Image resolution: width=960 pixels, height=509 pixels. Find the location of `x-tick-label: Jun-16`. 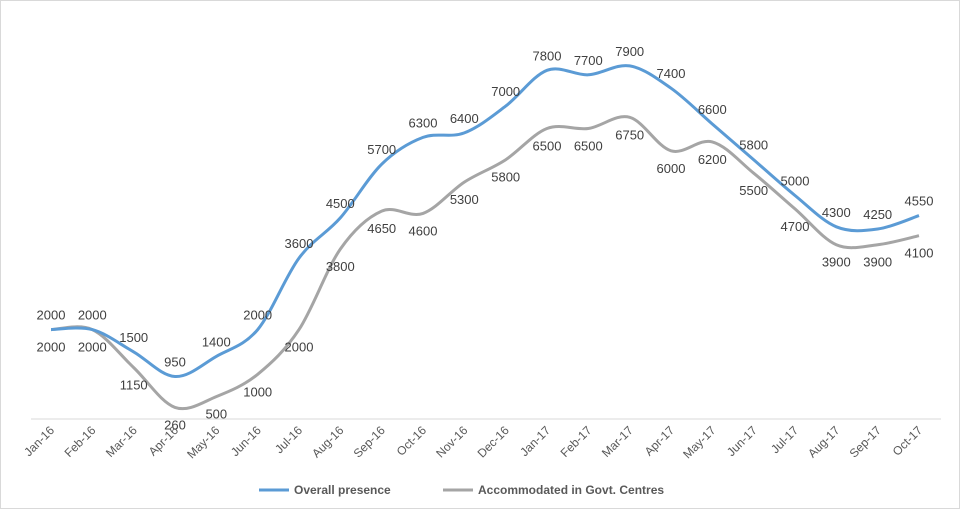

x-tick-label: Jun-16 is located at coordinates (246, 441).